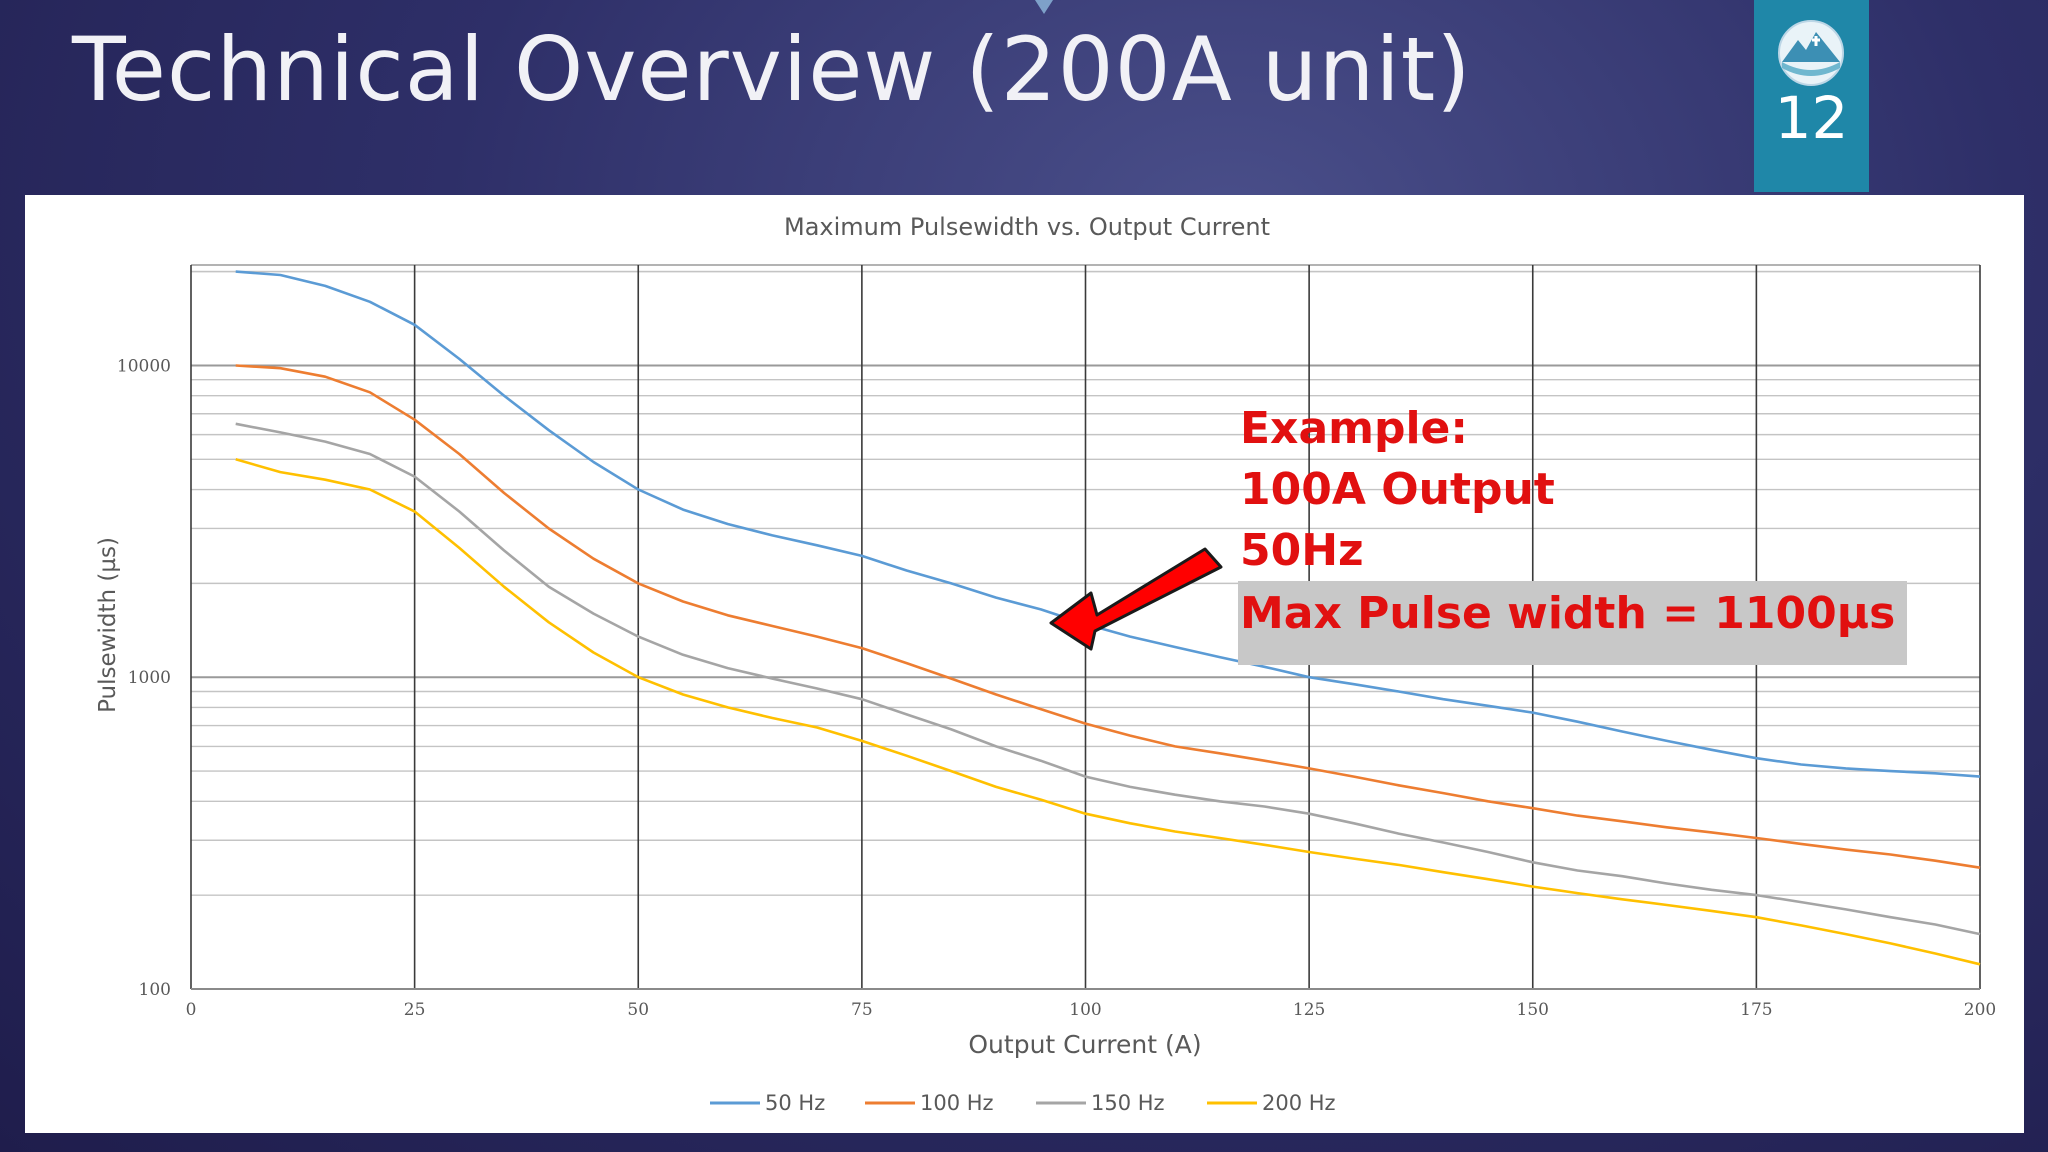  What do you see at coordinates (1023, 1103) in the screenshot?
I see `chart-legend: 50 Hz 100 Hz 150 Hz 200 Hz` at bounding box center [1023, 1103].